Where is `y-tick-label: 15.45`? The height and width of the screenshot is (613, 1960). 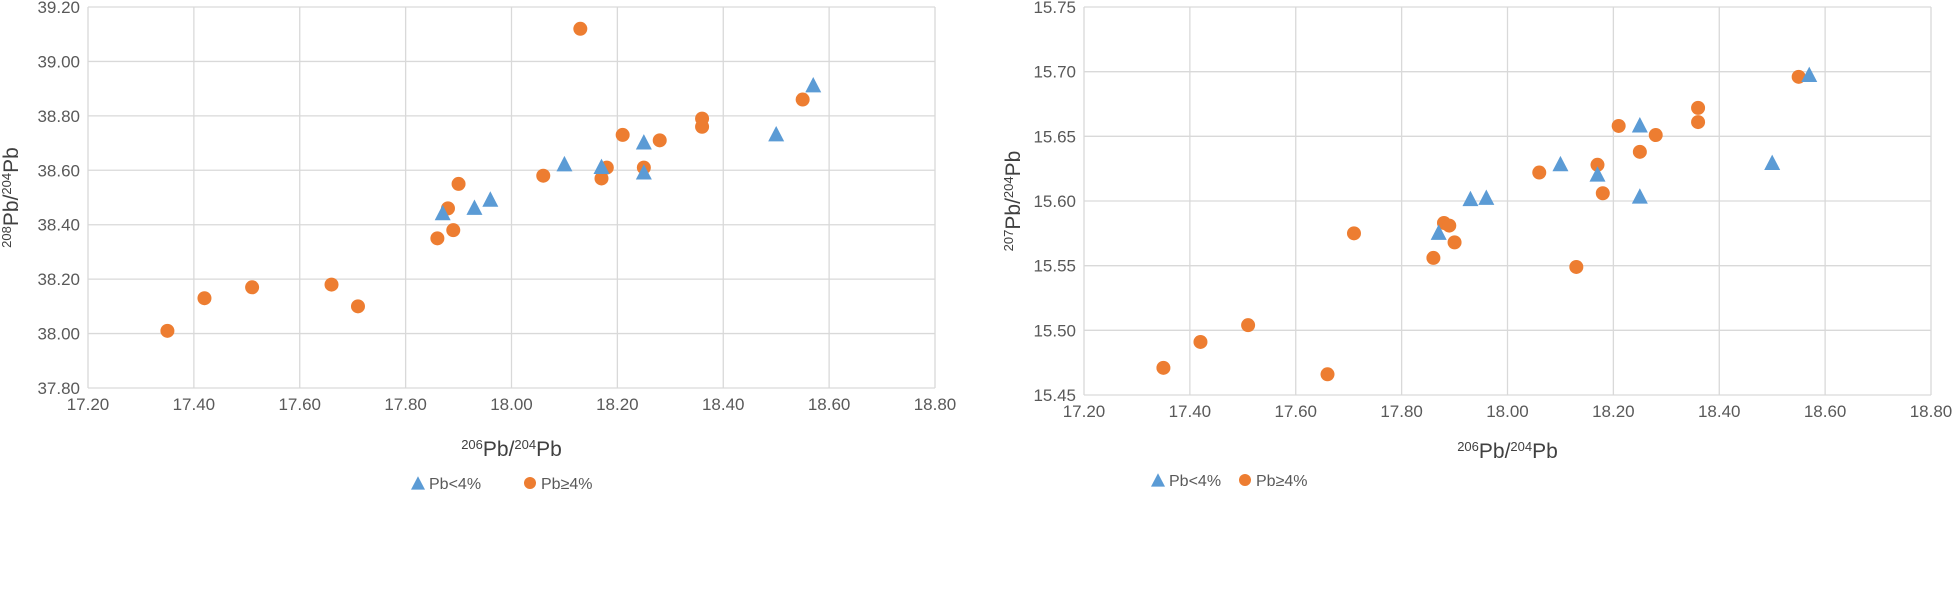 y-tick-label: 15.45 is located at coordinates (1054, 395).